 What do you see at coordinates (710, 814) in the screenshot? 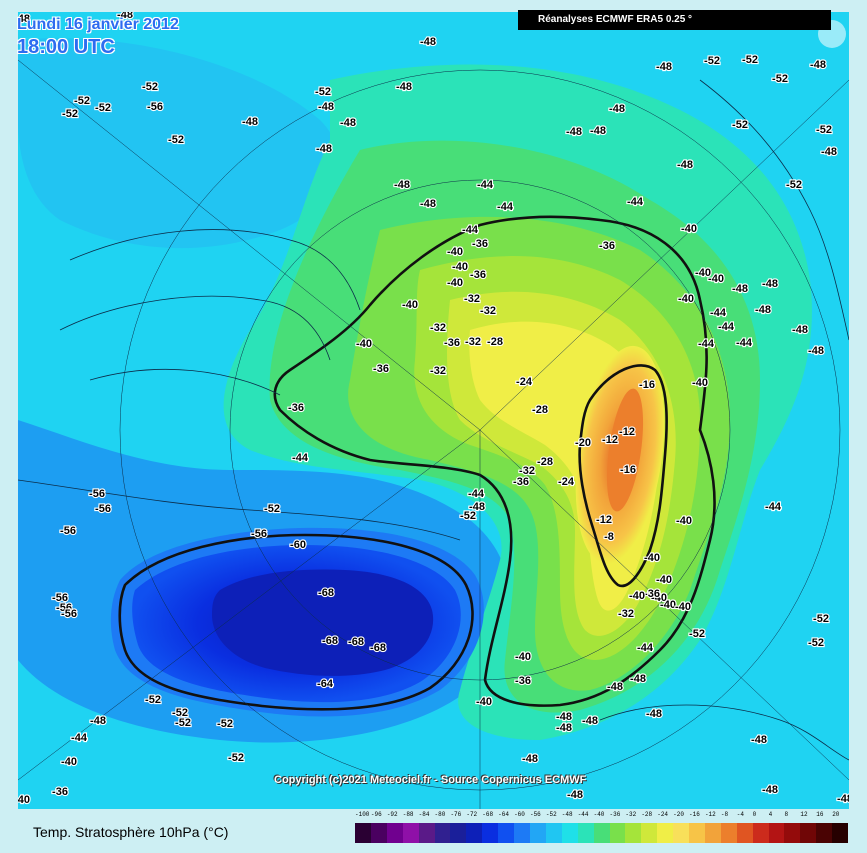
I see `scale-tick-label: -12` at bounding box center [710, 814].